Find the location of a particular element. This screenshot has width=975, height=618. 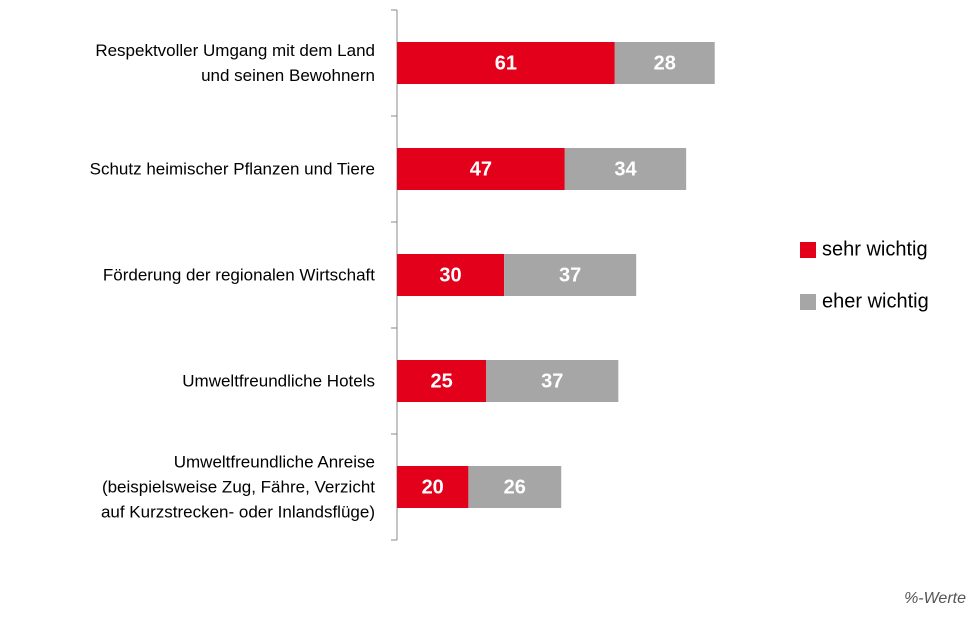

value-label: 28 is located at coordinates (665, 63).